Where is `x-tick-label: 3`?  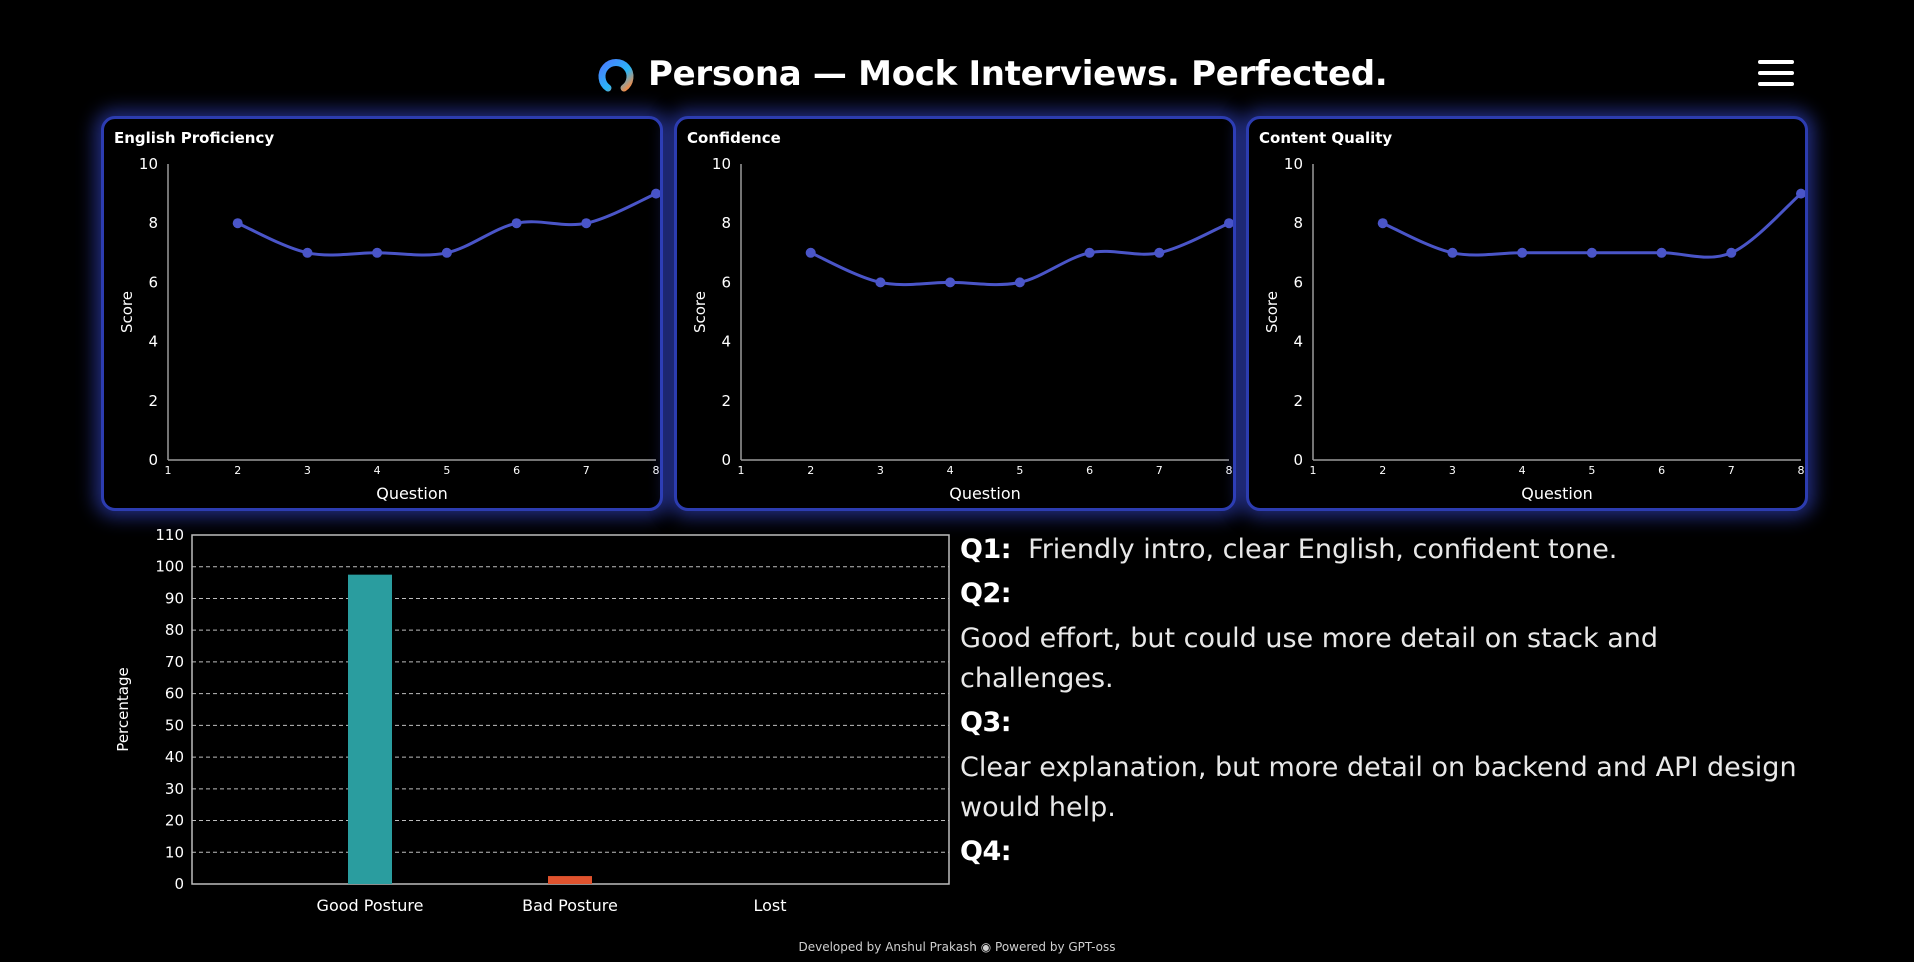
x-tick-label: 3 is located at coordinates (880, 470).